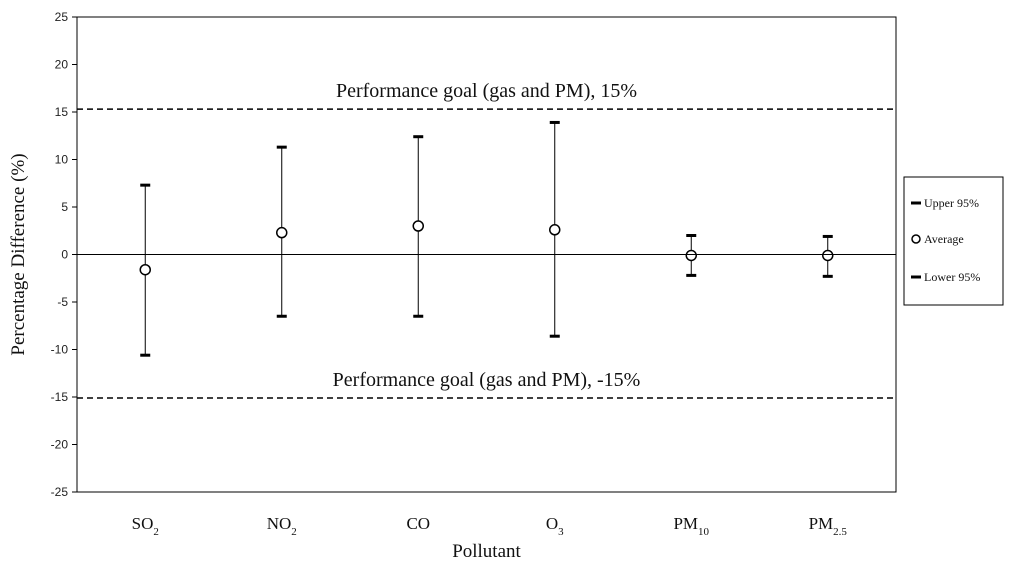 The height and width of the screenshot is (570, 1011). Describe the element at coordinates (487, 380) in the screenshot. I see `performance-goal-label-lower: Performance goal (gas and PM), -15%` at that location.